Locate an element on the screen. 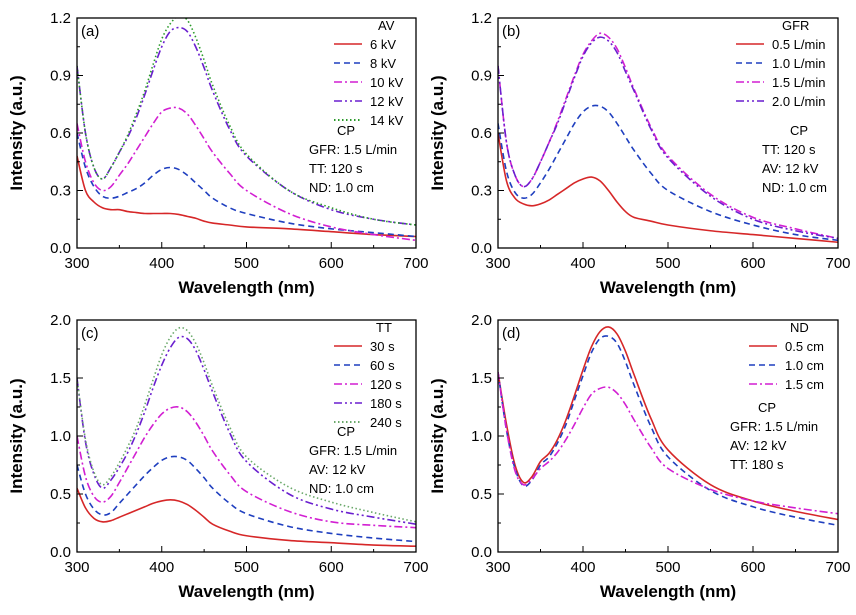 The height and width of the screenshot is (615, 856). legend-entry: 2.0 L/min is located at coordinates (798, 101).